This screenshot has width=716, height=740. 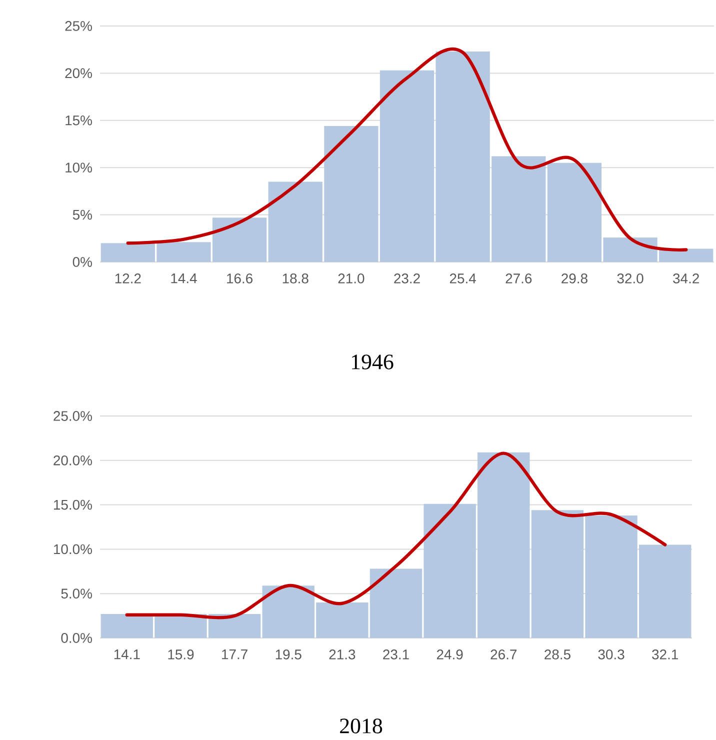 I want to click on y-tick-label: 0%, so click(x=82, y=262).